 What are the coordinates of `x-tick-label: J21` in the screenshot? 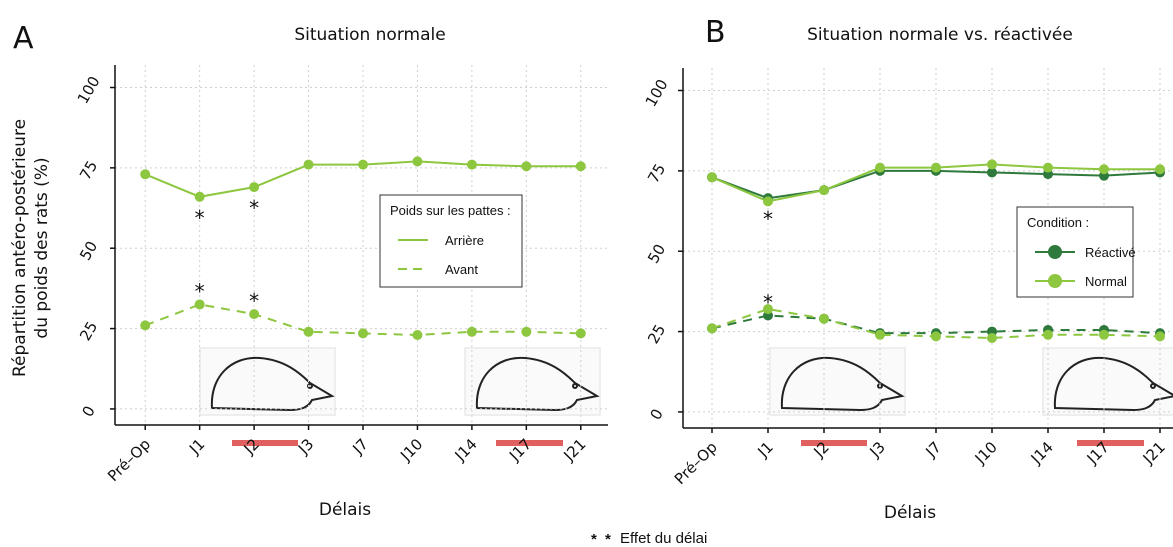 It's located at (575, 450).